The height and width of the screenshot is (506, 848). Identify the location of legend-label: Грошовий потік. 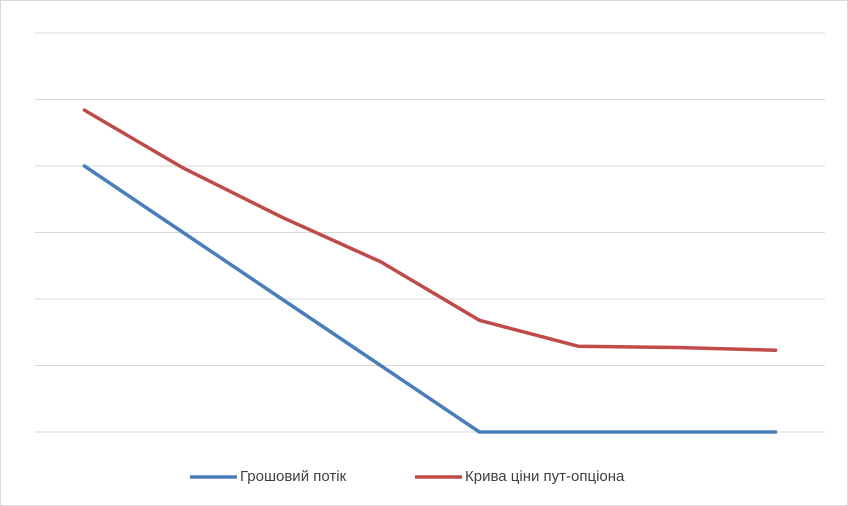
(293, 476).